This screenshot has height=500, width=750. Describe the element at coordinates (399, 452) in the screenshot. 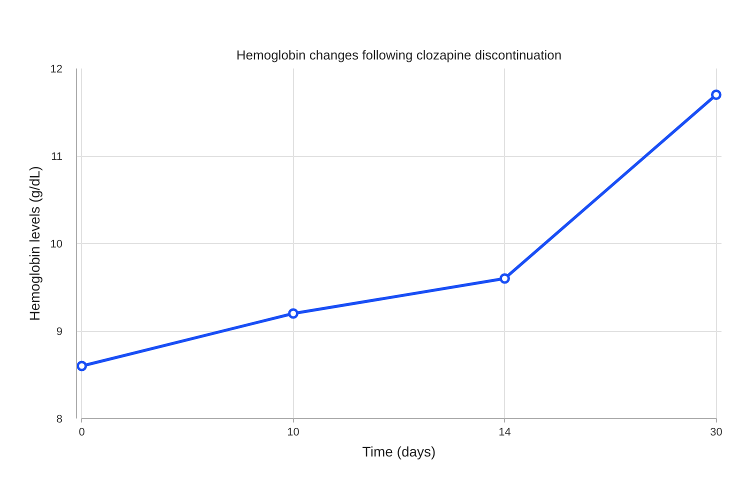

I see `x-axis-title: Time (days)` at that location.